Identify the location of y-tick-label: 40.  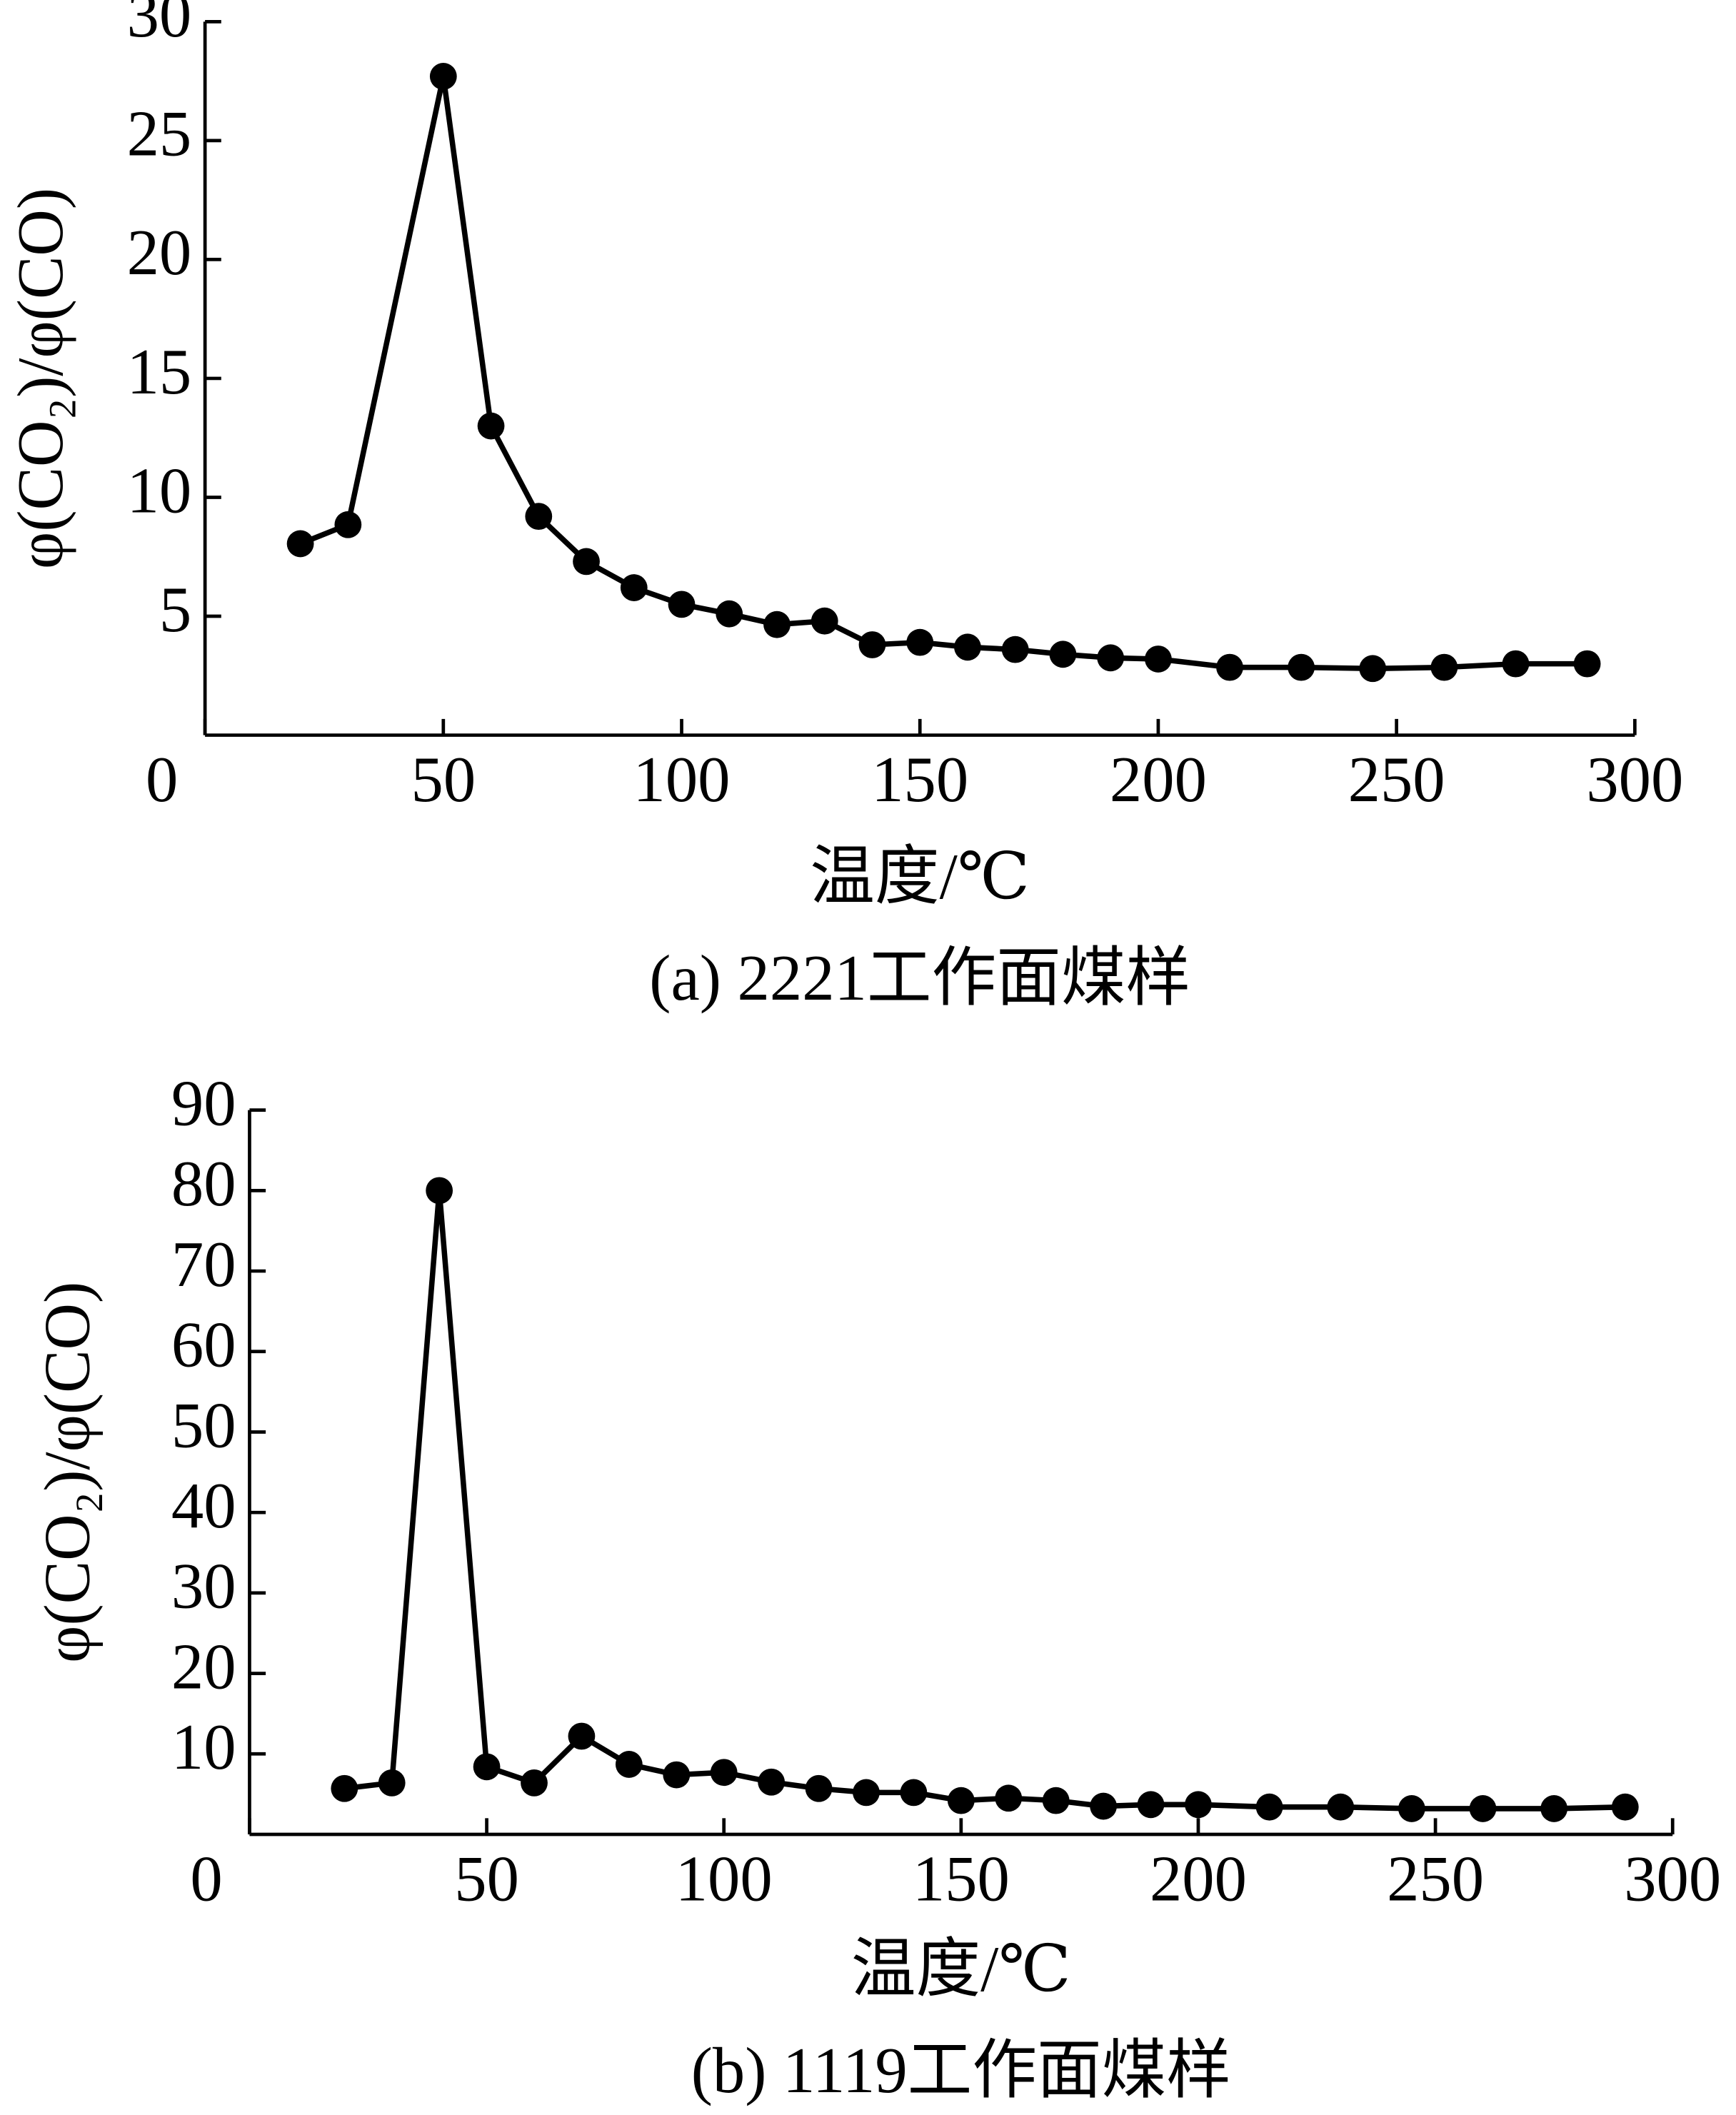
(203, 1506).